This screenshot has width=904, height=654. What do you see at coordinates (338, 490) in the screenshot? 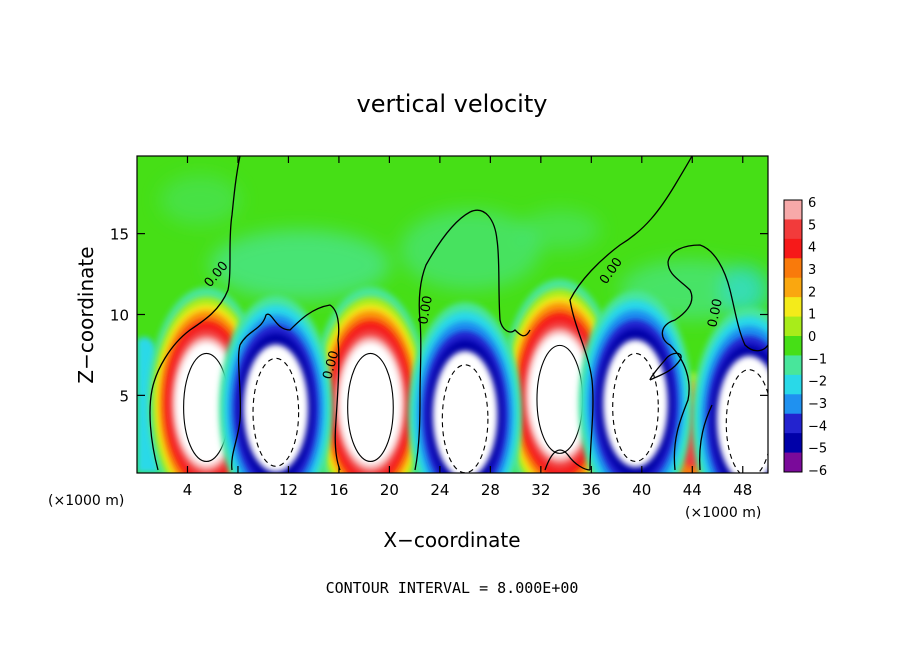
I see `x-tick-label: 16` at bounding box center [338, 490].